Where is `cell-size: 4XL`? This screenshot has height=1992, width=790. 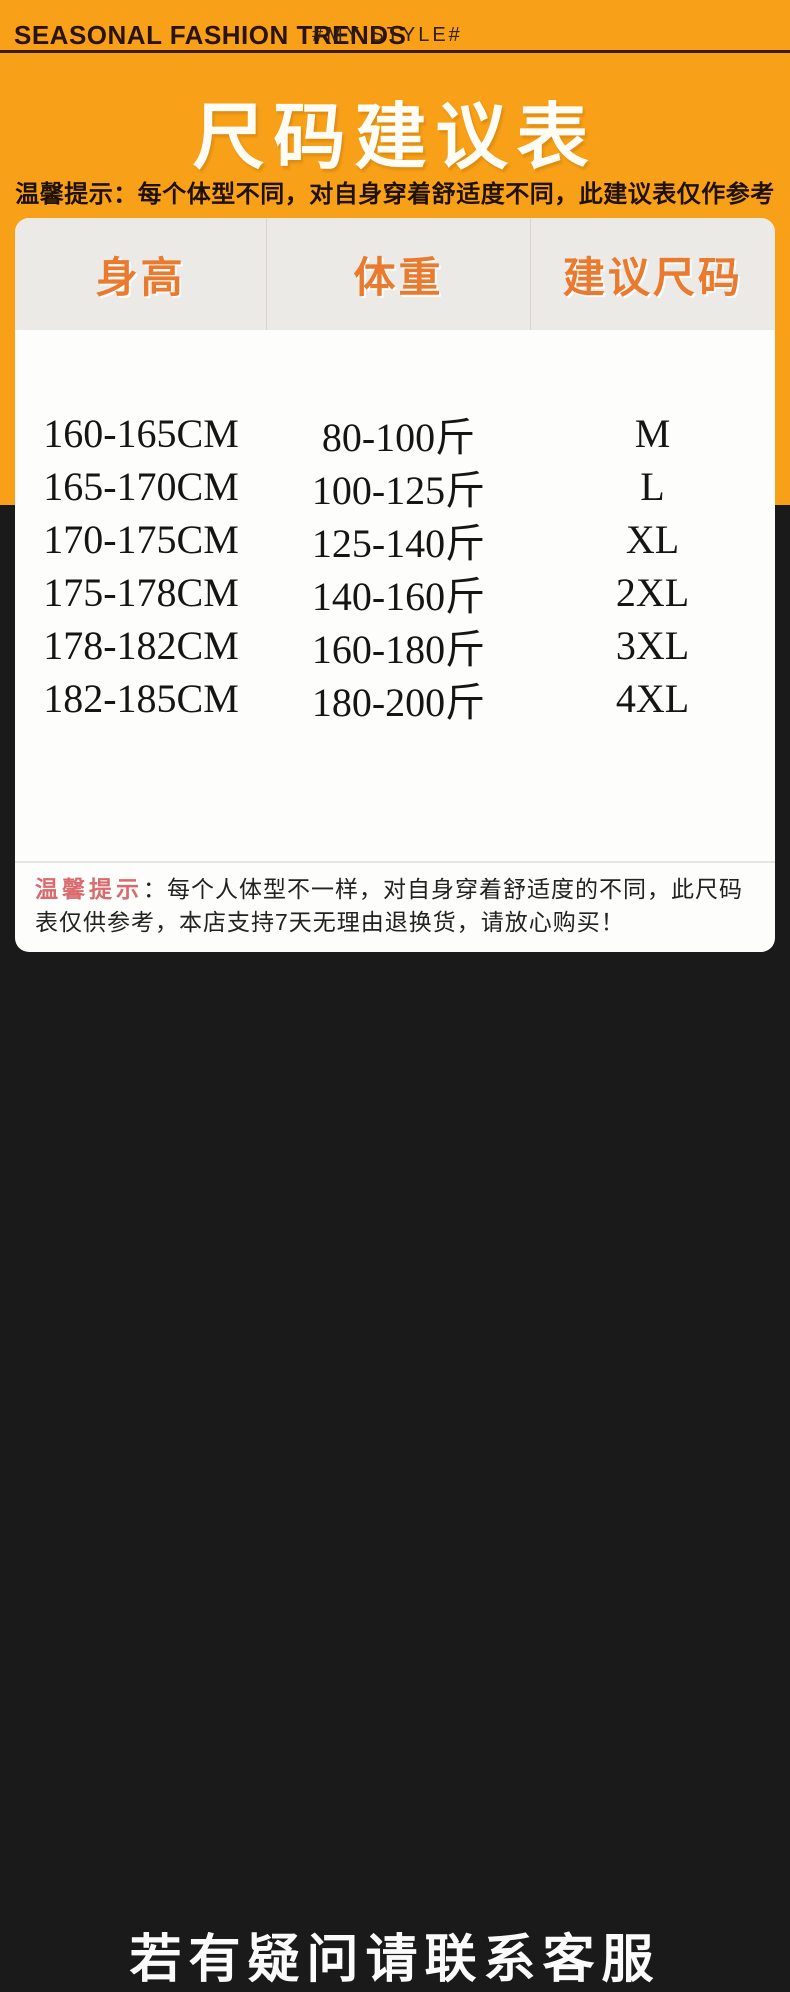
cell-size: 4XL is located at coordinates (652, 698).